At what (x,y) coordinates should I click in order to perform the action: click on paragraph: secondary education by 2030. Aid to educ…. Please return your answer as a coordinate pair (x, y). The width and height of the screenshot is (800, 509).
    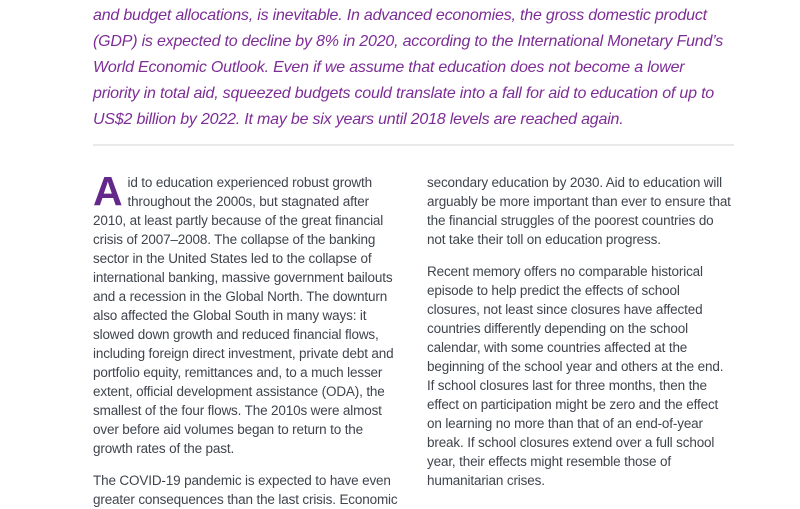
    Looking at the image, I should click on (579, 211).